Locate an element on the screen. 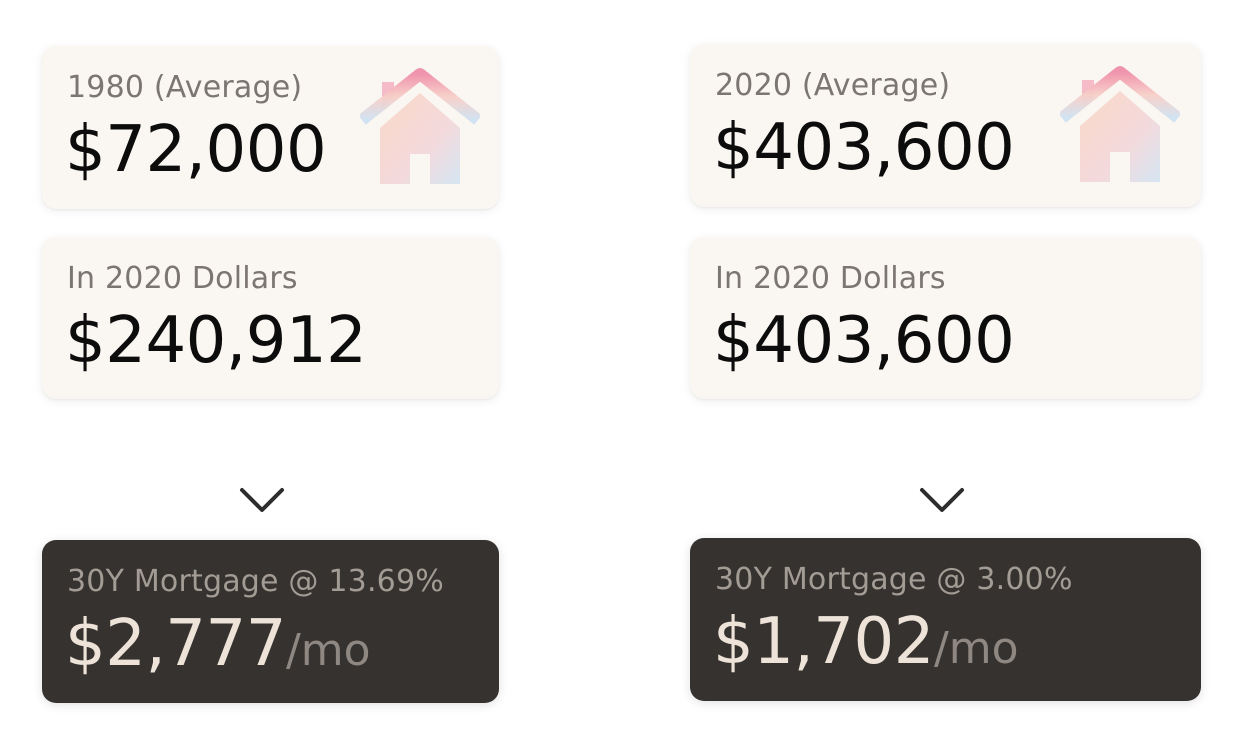 The height and width of the screenshot is (750, 1246). mortgage-payment: $2,777 is located at coordinates (175, 644).